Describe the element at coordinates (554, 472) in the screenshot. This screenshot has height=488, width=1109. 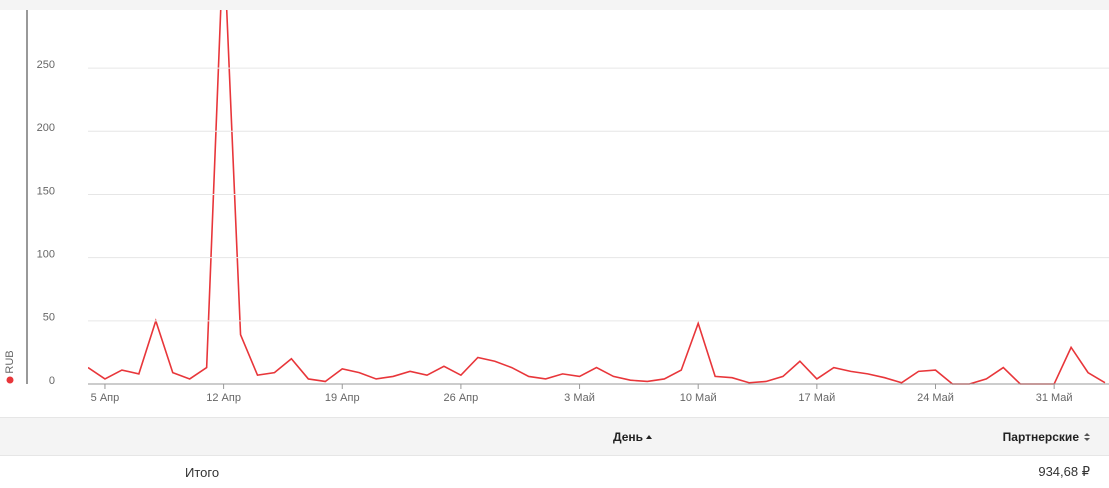
I see `total-row: Итого 934,68 ₽` at that location.